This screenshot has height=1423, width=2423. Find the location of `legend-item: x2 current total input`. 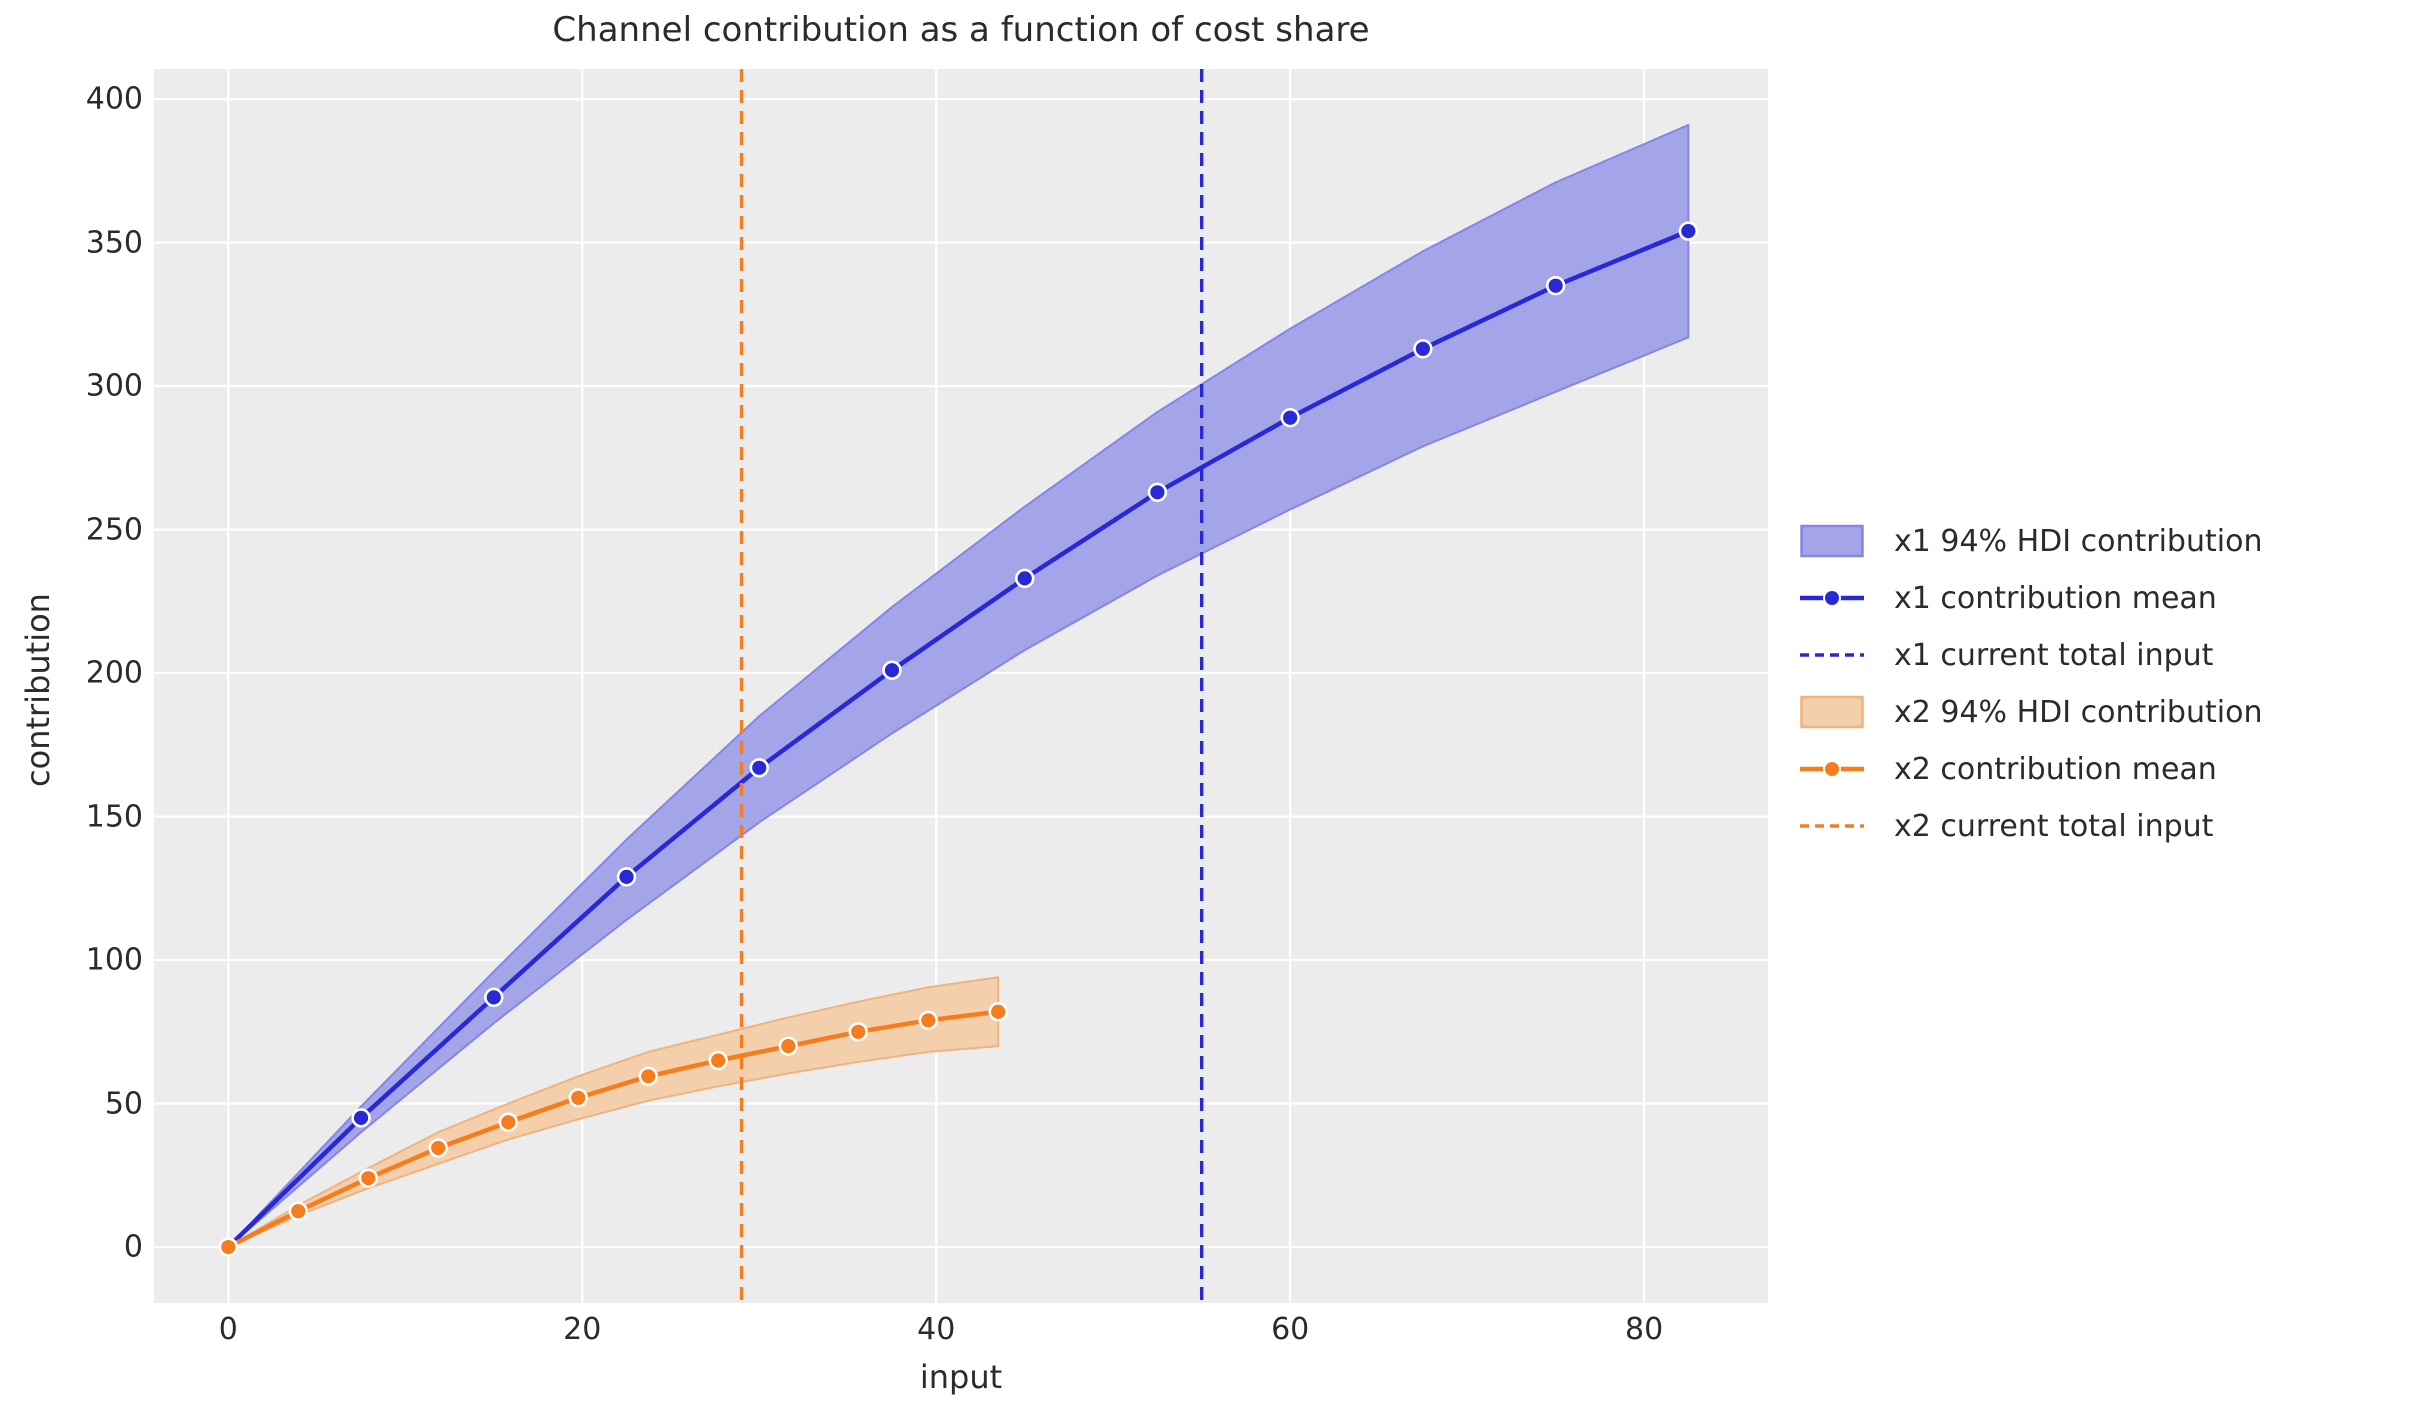

legend-item: x2 current total input is located at coordinates (2031, 826).